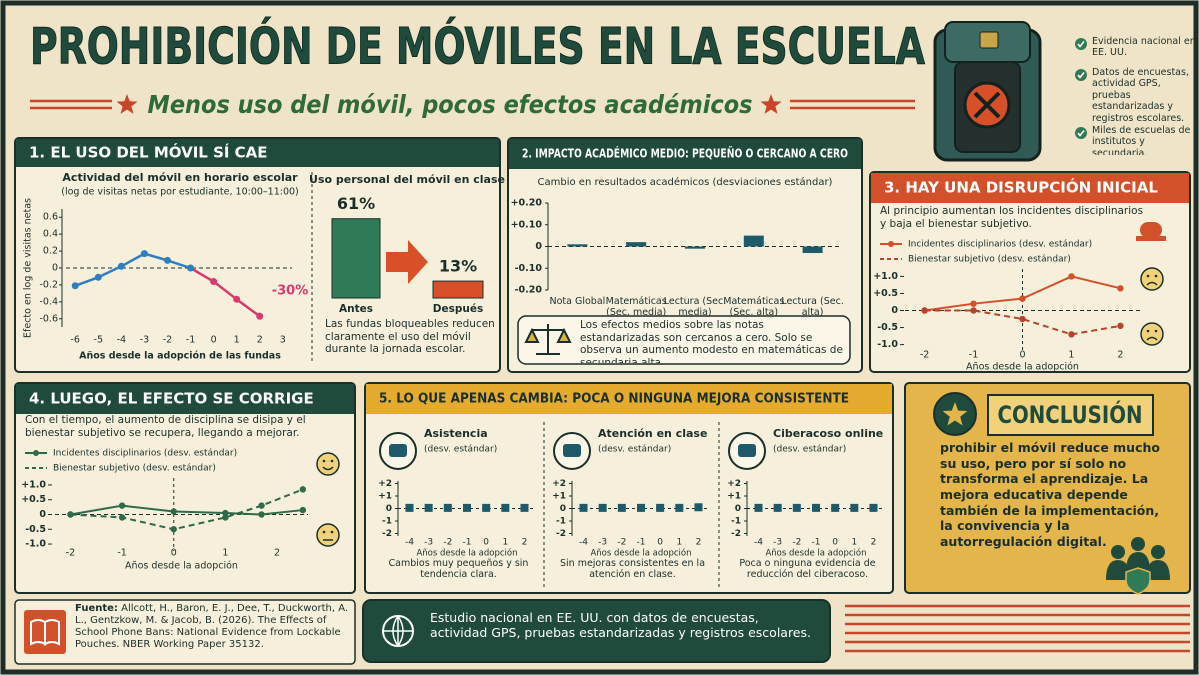 The height and width of the screenshot is (675, 1199). I want to click on category-label-box: Nota Global, so click(577, 301).